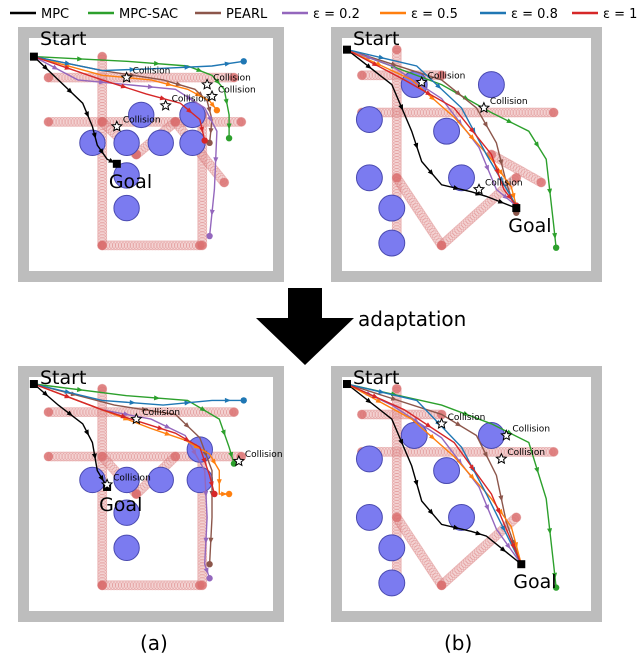 This screenshot has height=656, width=641. Describe the element at coordinates (124, 439) in the screenshot. I see `trajectory-e1` at that location.